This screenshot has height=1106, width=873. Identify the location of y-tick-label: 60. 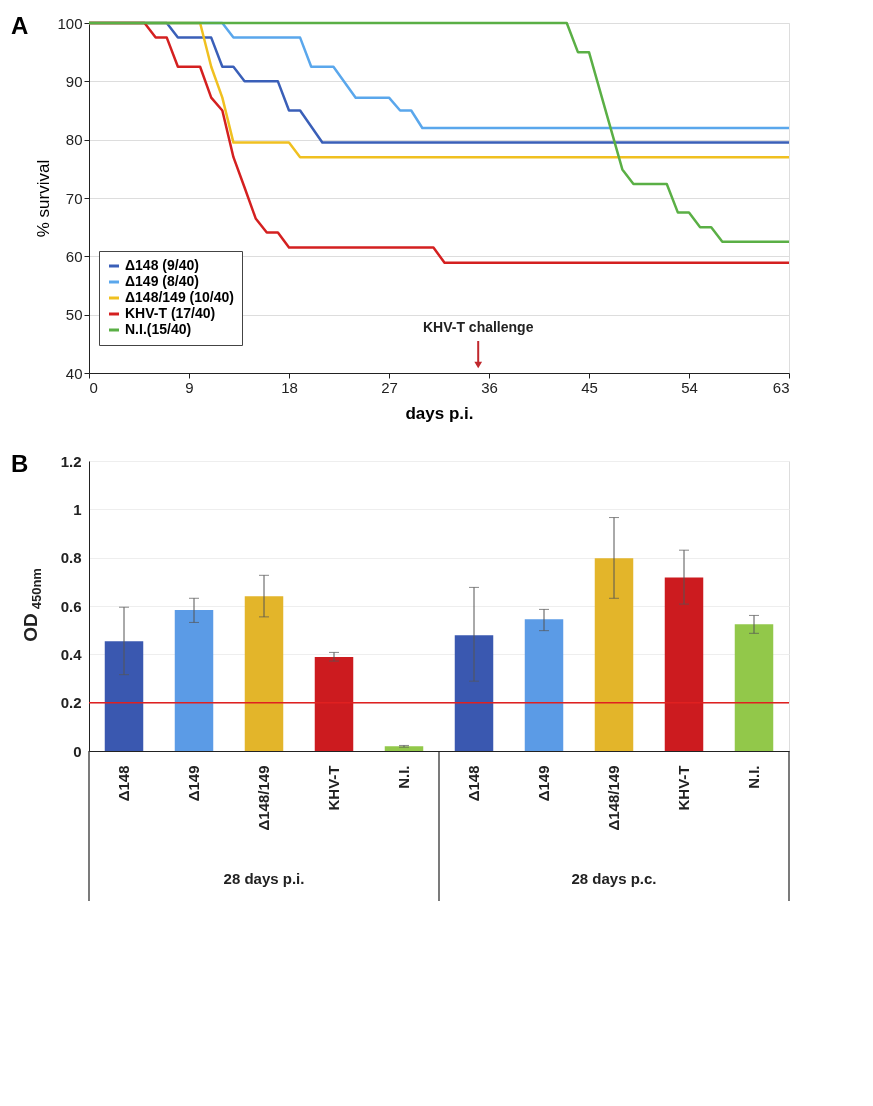
(74, 256).